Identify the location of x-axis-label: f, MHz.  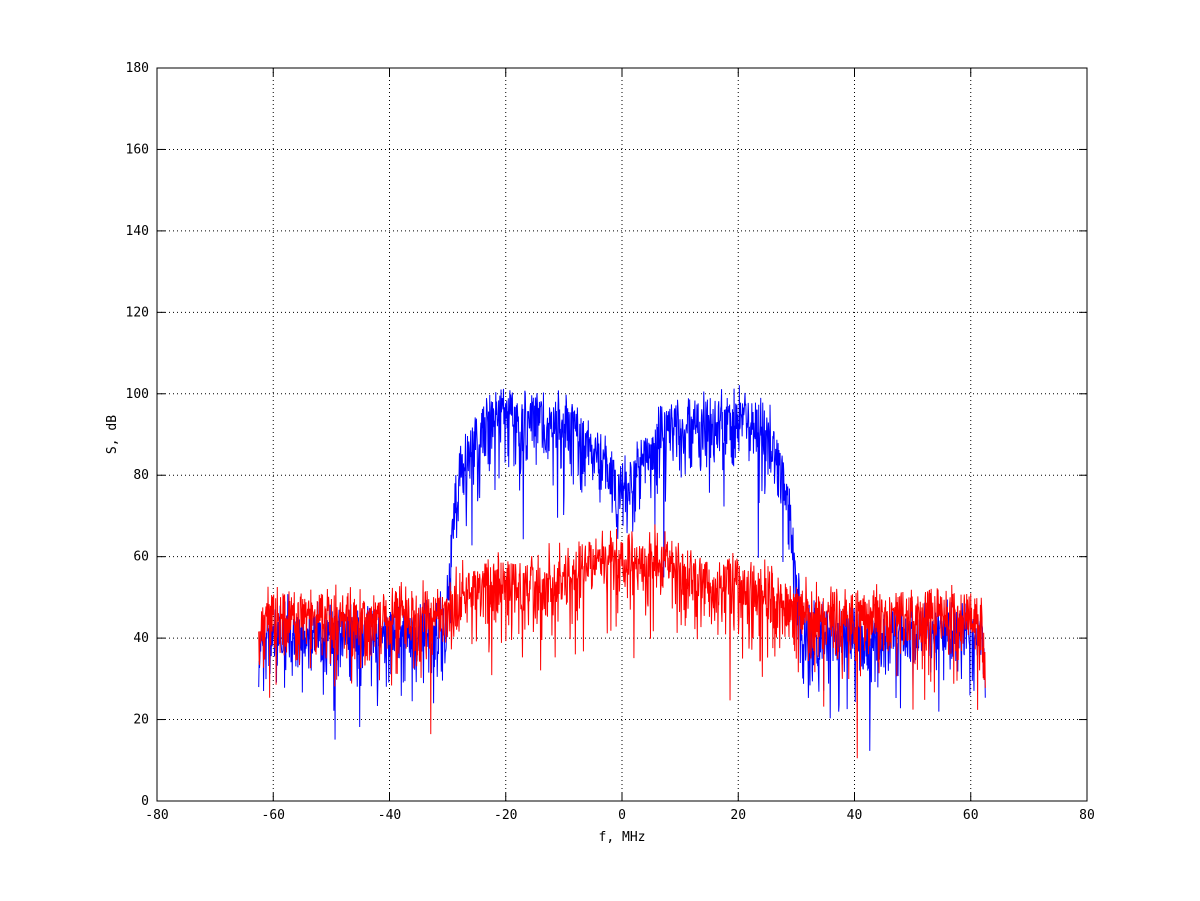
(622, 837).